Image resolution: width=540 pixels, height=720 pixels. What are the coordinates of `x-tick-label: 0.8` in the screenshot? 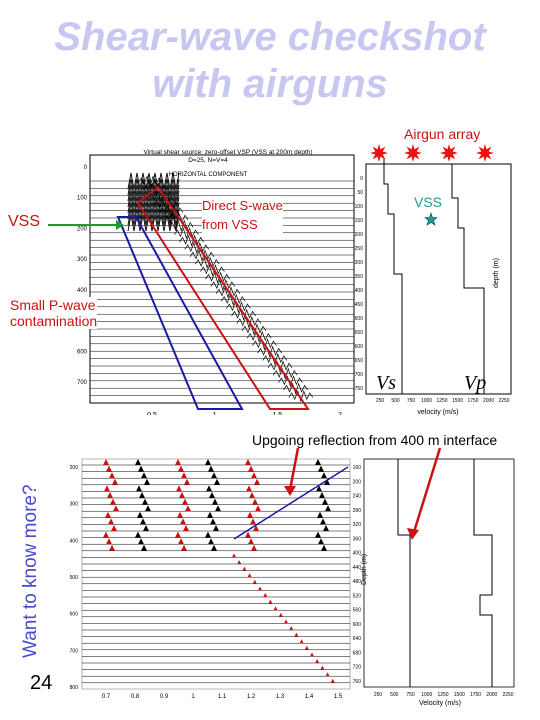 It's located at (135, 697).